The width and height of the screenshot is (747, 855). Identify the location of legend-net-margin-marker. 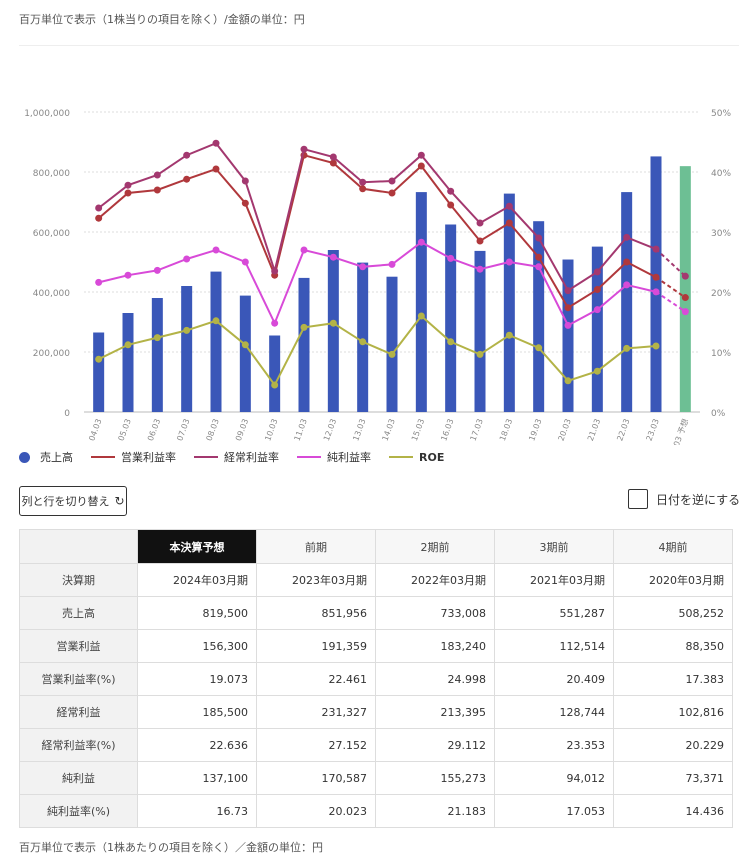
(309, 457).